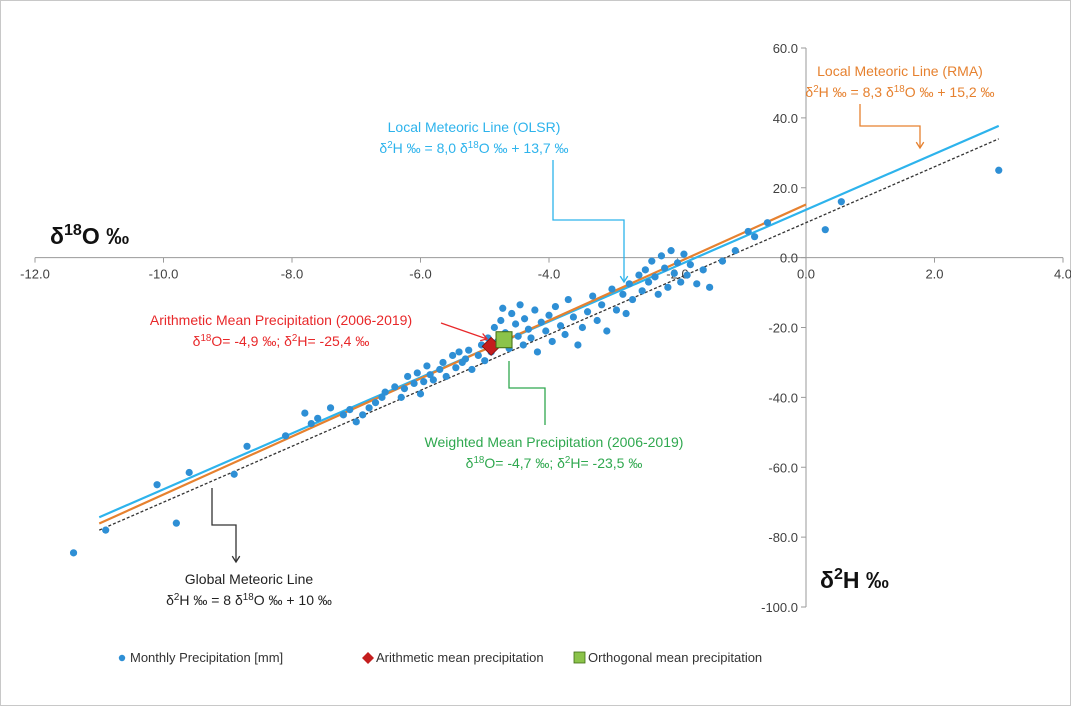 The image size is (1071, 706). Describe the element at coordinates (527, 393) in the screenshot. I see `weighted-leader` at that location.